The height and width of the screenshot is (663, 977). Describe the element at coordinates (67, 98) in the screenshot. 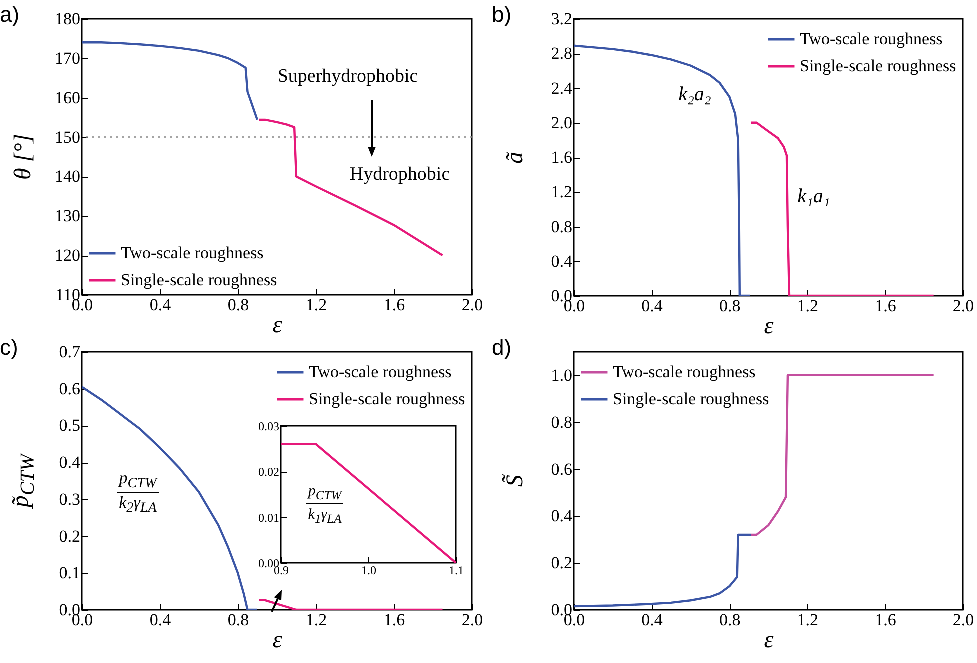

I see `y-tick-label: 160` at that location.